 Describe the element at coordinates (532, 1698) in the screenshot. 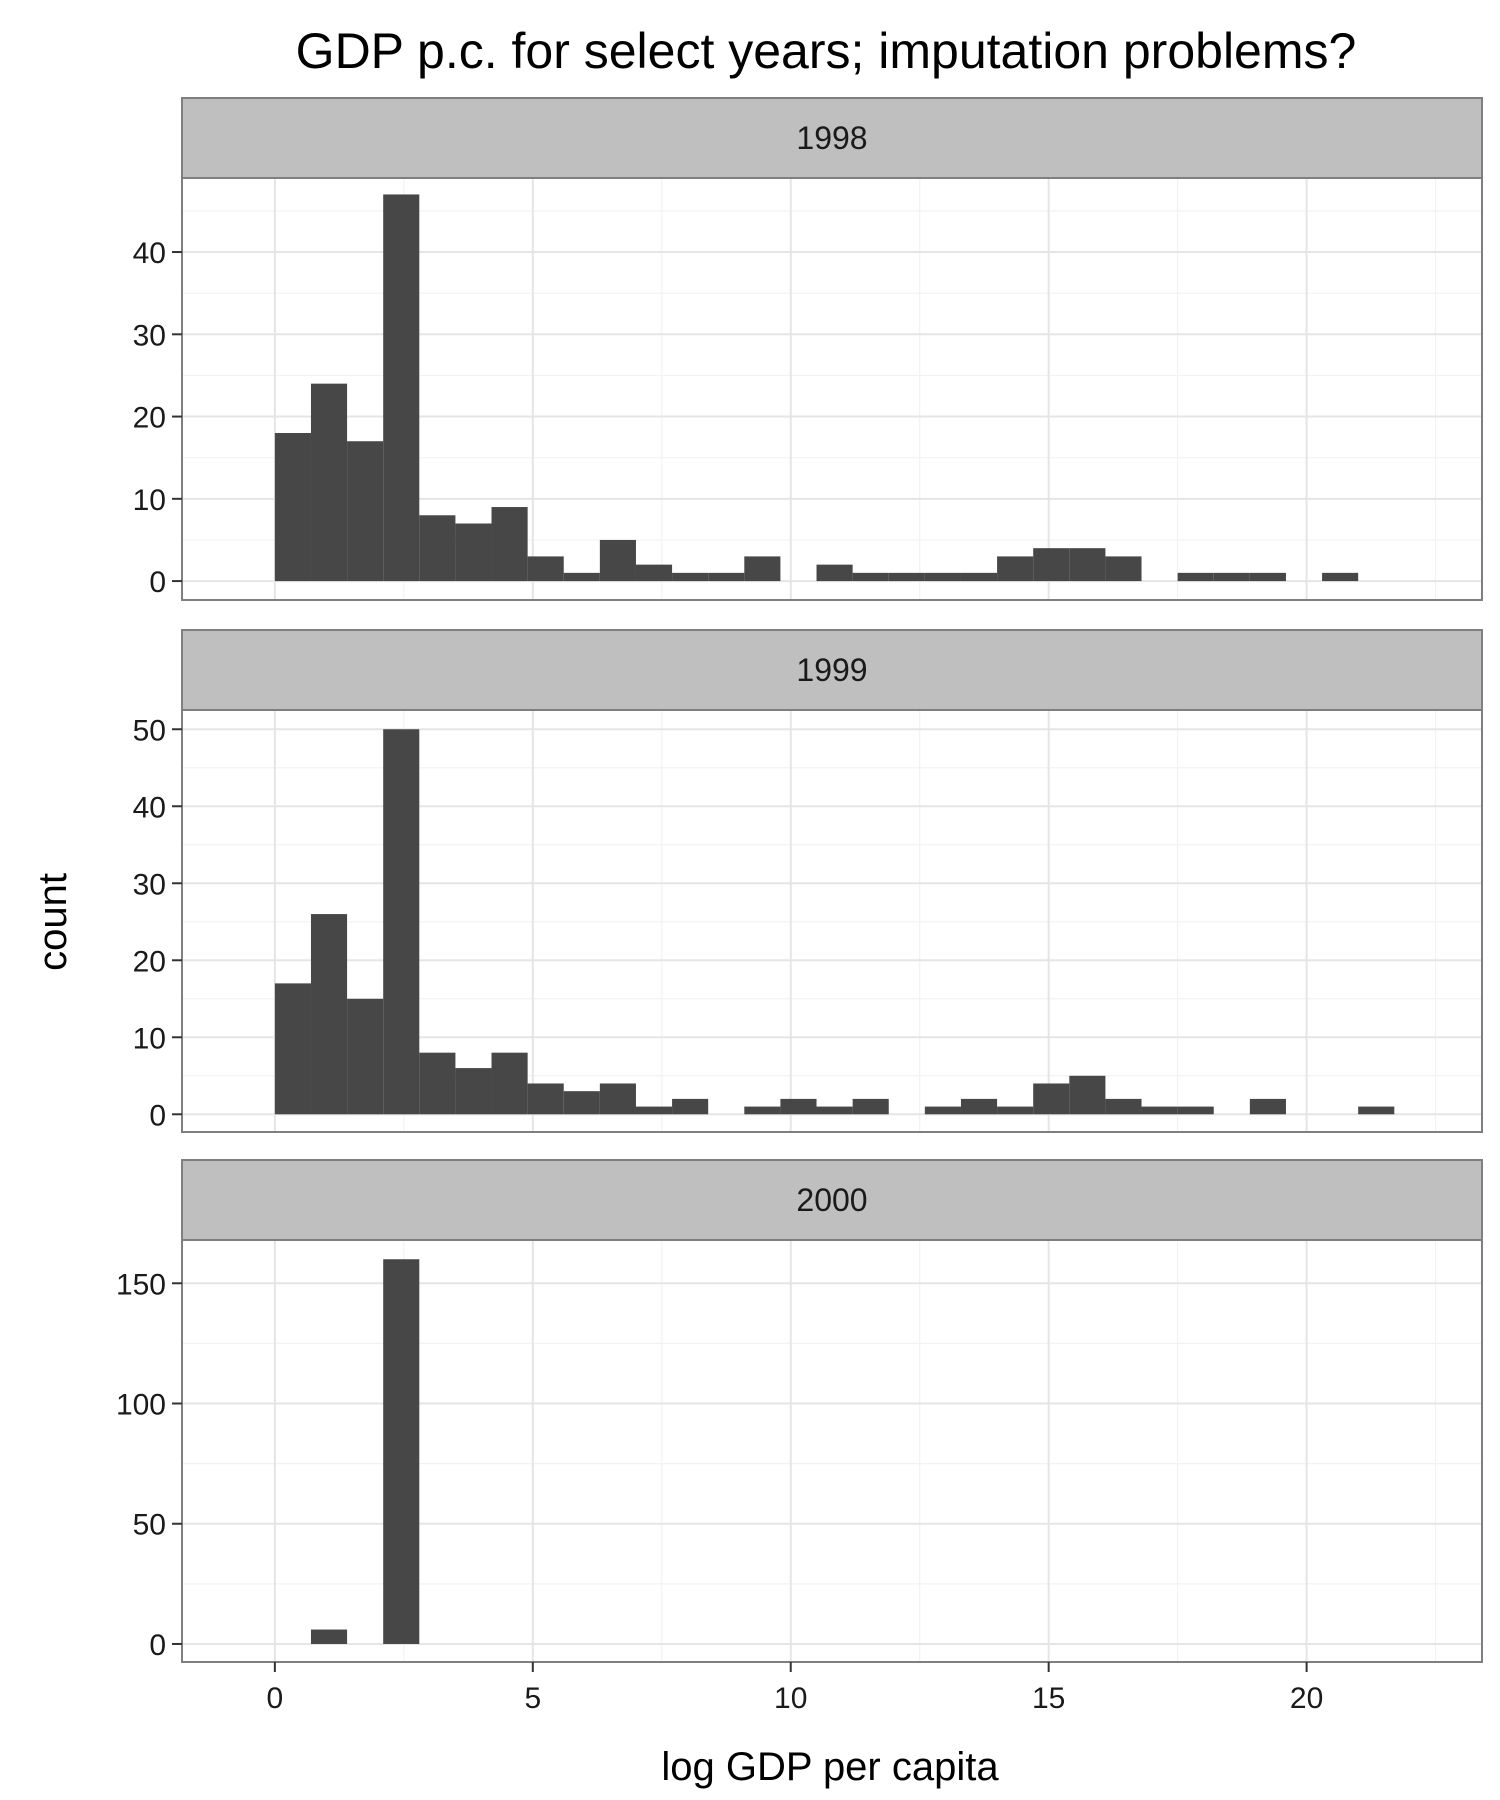

I see `x-tick-label: 5` at that location.